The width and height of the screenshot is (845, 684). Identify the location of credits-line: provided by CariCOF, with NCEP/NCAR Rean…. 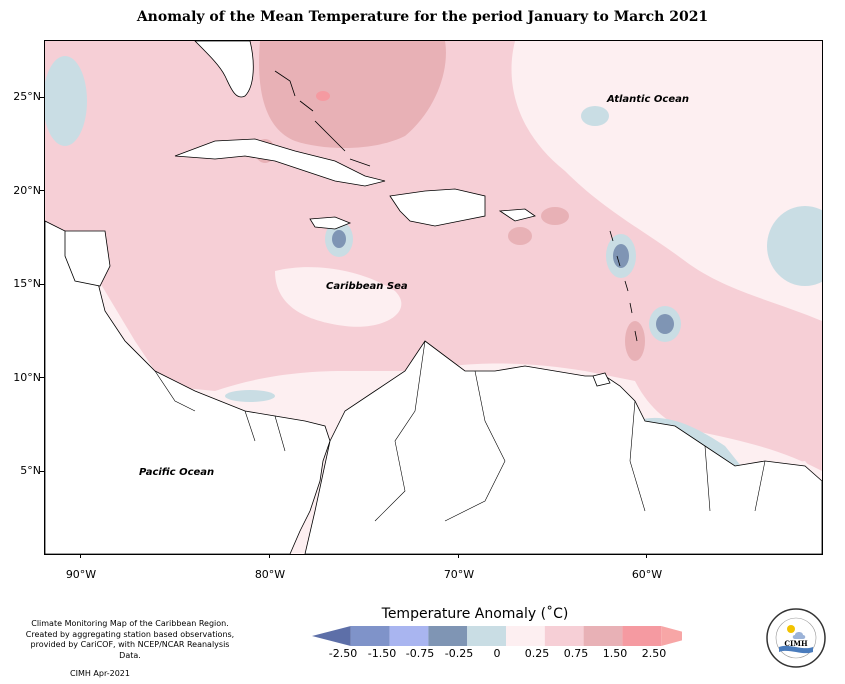
(130, 650).